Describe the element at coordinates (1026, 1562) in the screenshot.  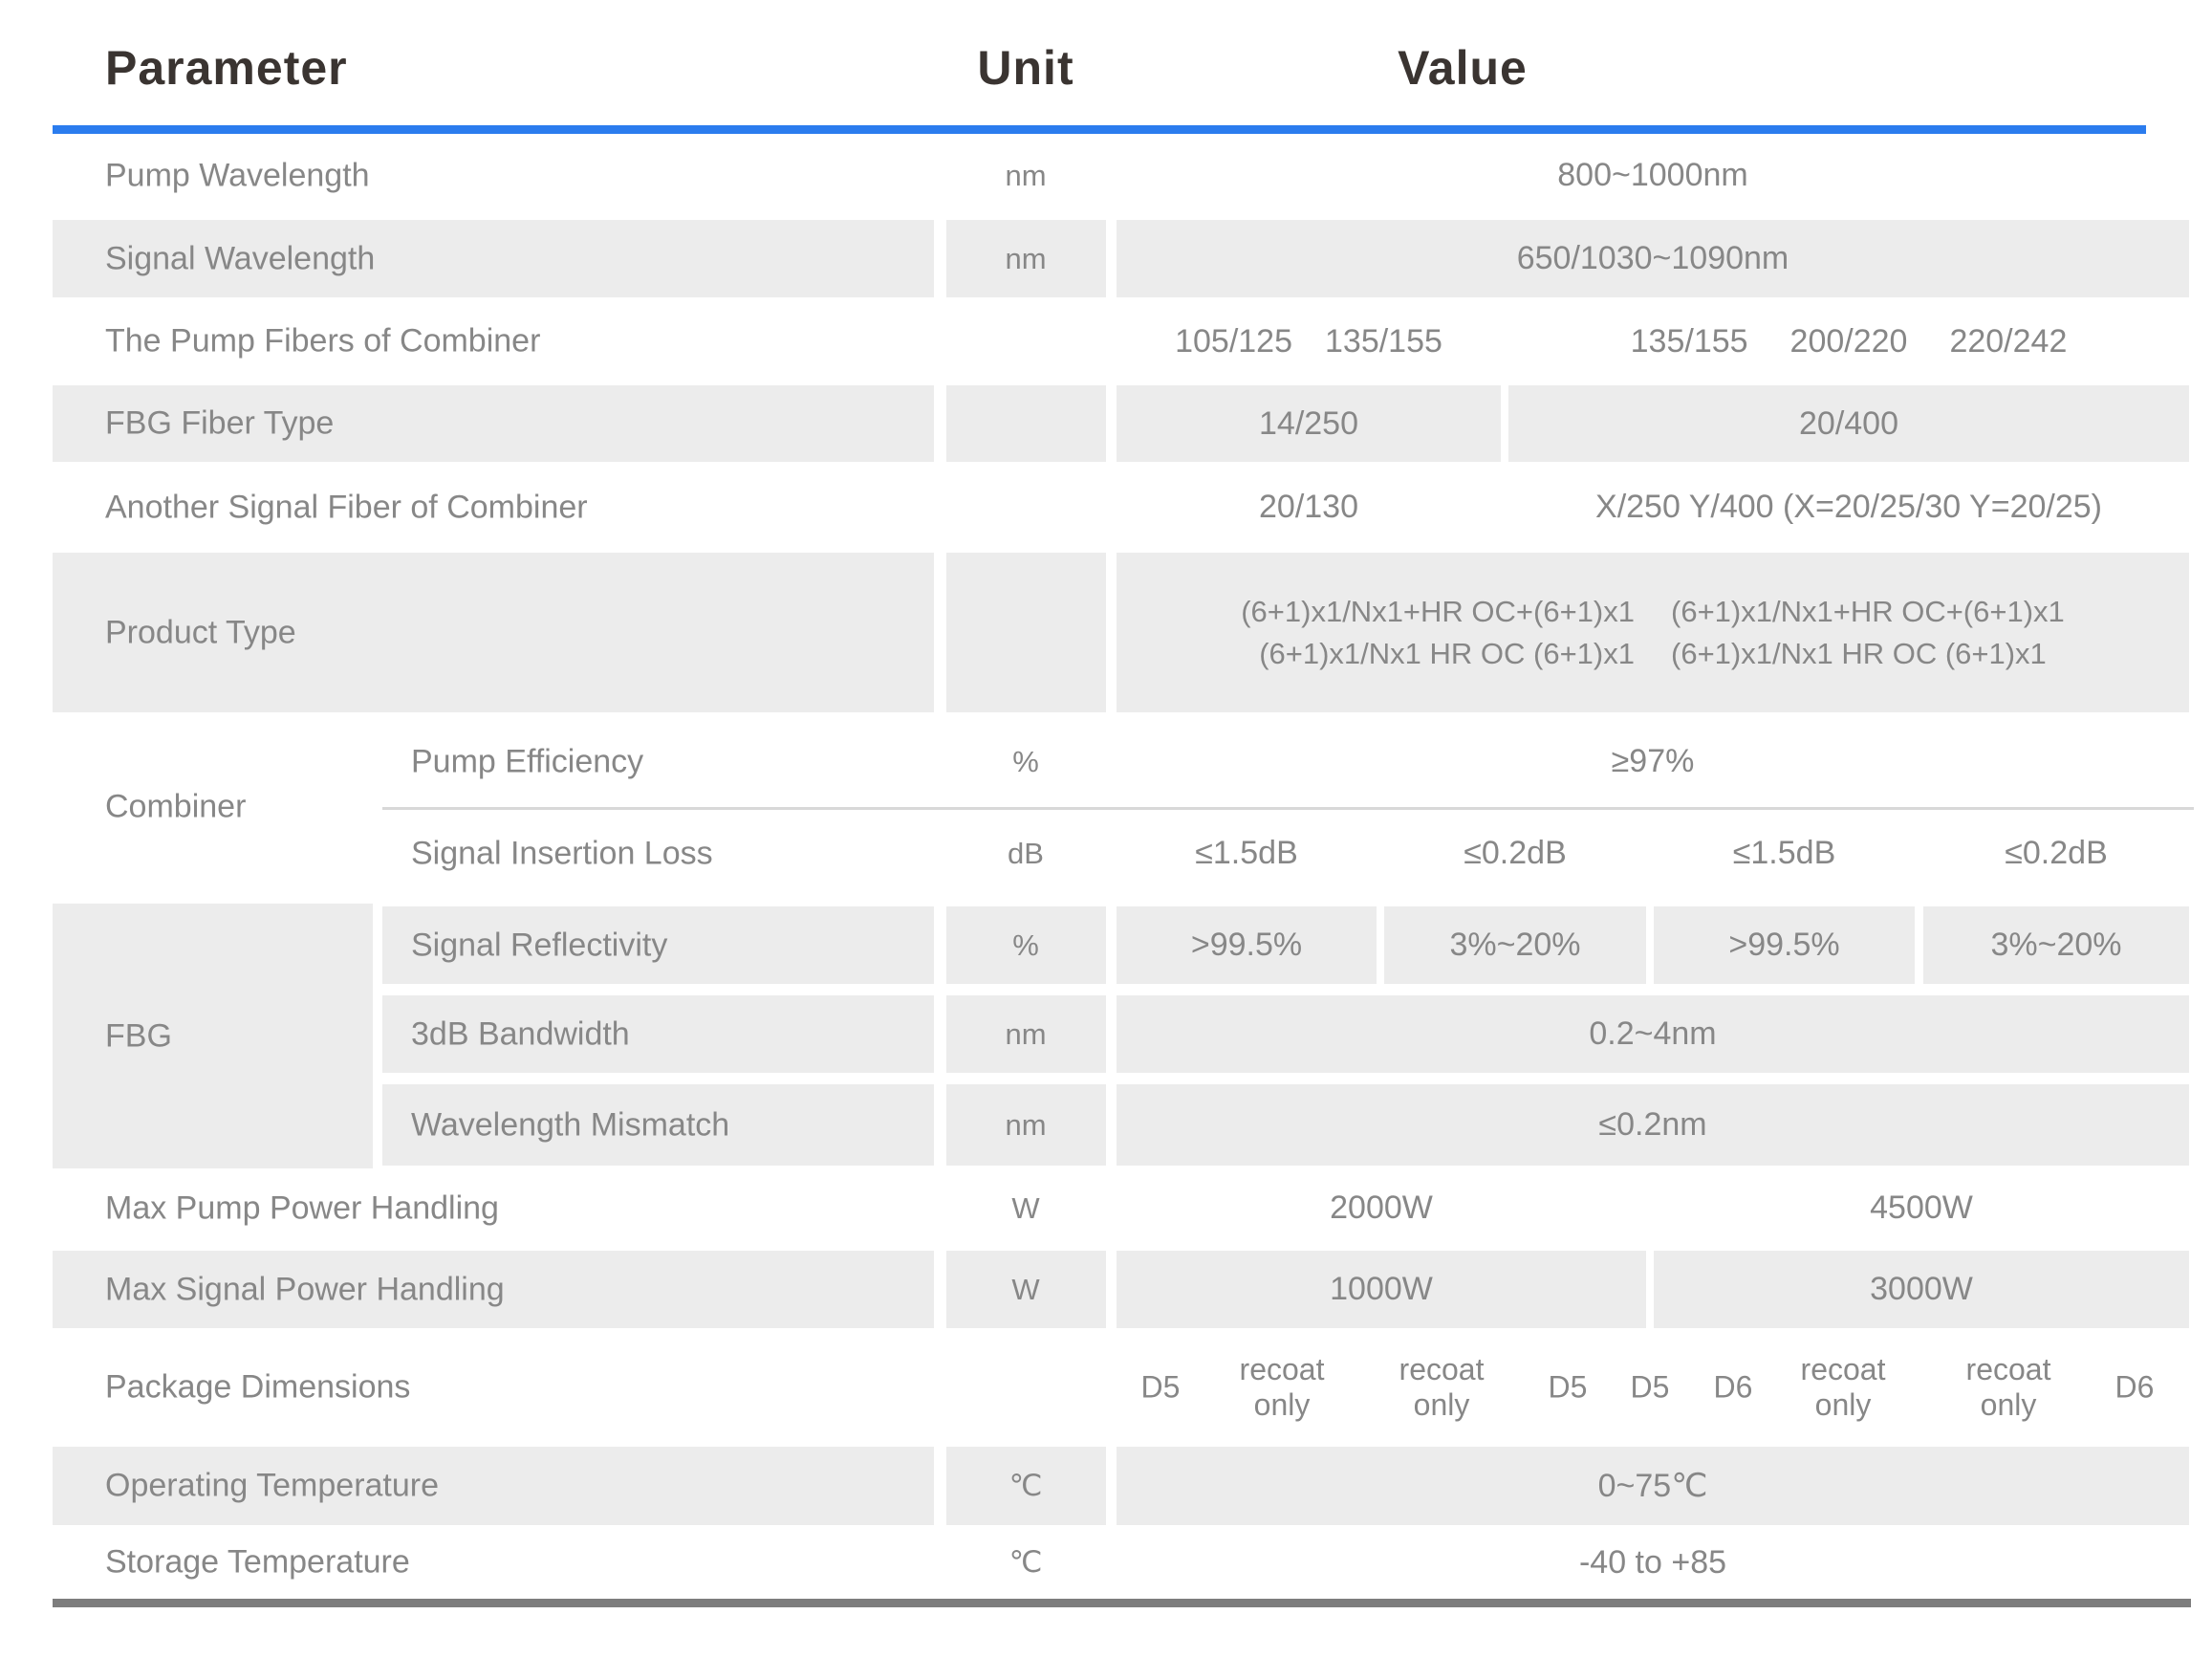
I see `unit-label: ℃` at that location.